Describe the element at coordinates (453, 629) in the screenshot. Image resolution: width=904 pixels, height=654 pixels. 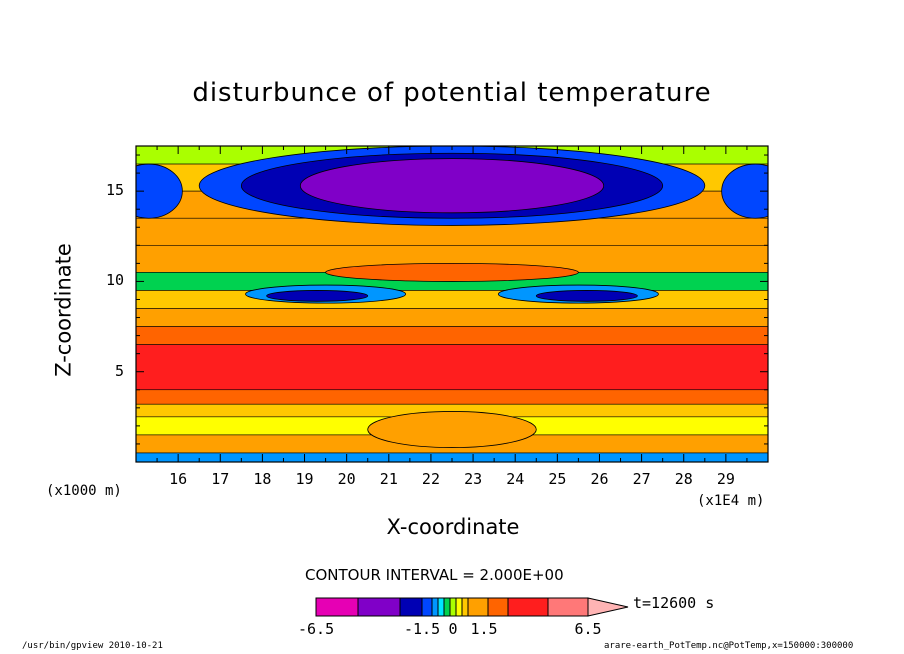
I see `colorbar-tick-label: 0` at that location.